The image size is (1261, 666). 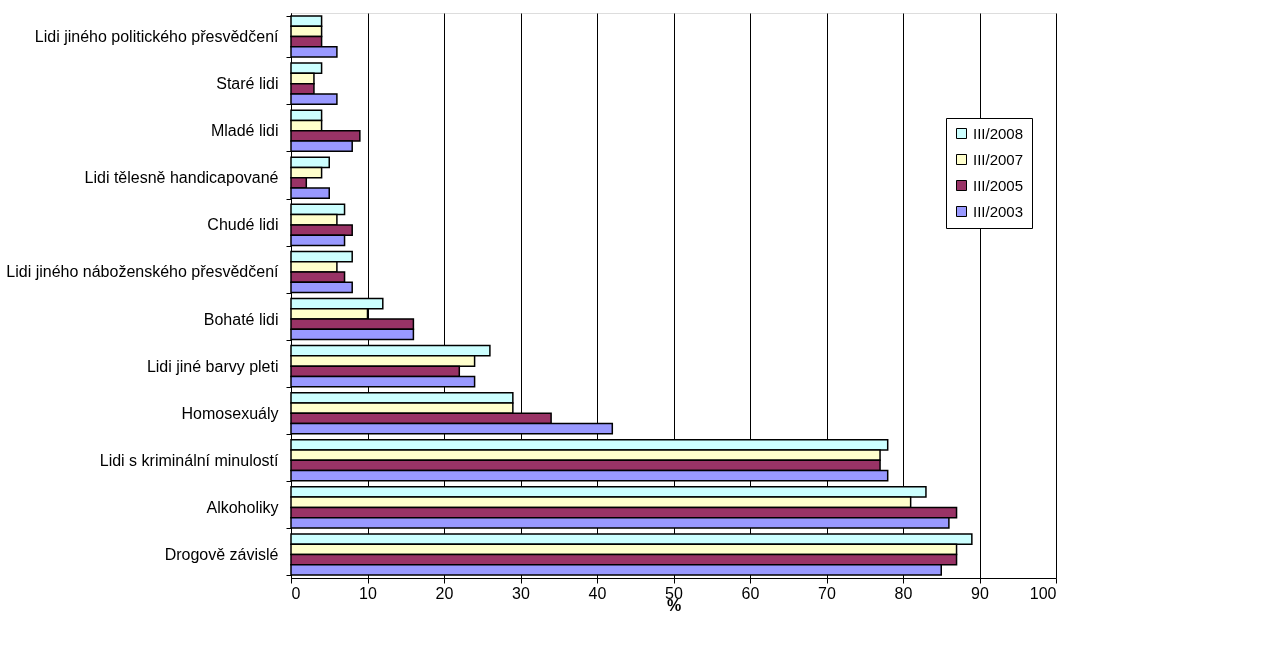 What do you see at coordinates (1043, 593) in the screenshot?
I see `x-tick-label: 100` at bounding box center [1043, 593].